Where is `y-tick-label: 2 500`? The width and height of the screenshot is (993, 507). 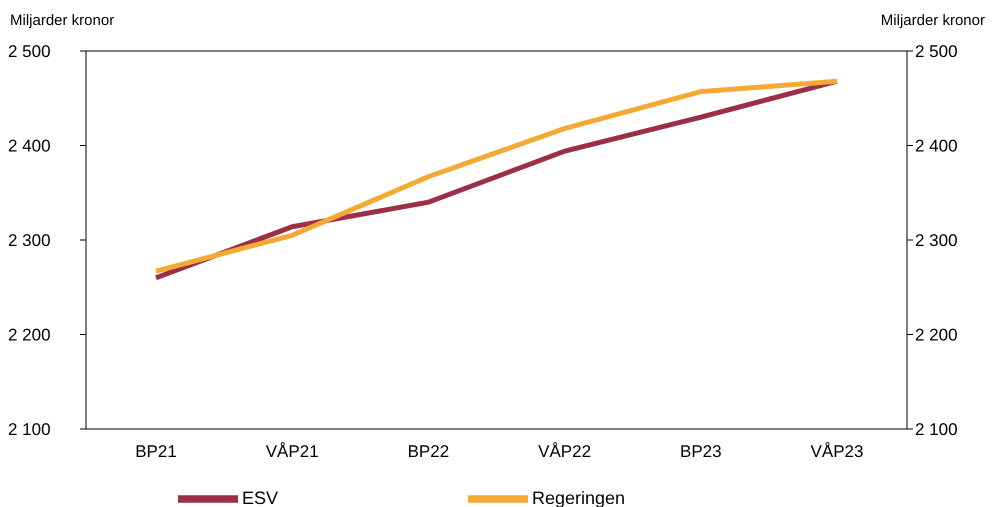
y-tick-label: 2 500 is located at coordinates (29, 52).